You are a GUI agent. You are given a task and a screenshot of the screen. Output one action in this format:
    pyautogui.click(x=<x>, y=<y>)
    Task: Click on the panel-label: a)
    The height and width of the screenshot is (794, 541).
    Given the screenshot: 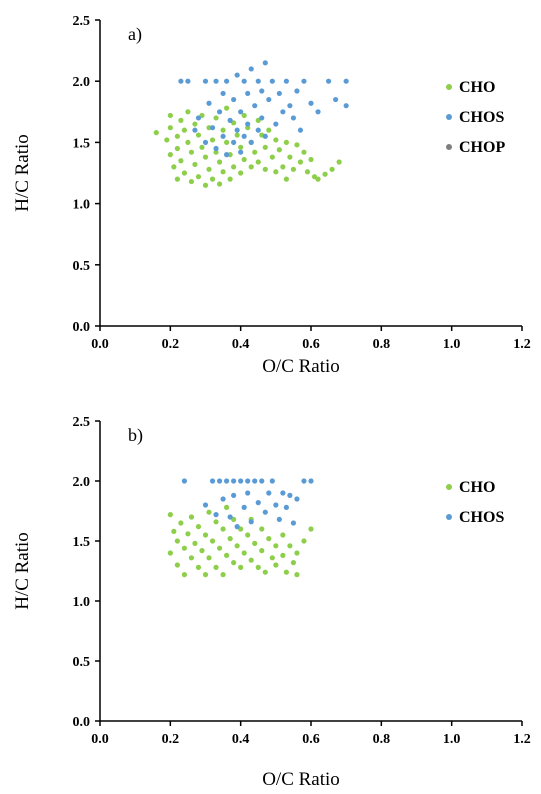 What is the action you would take?
    pyautogui.click(x=135, y=34)
    